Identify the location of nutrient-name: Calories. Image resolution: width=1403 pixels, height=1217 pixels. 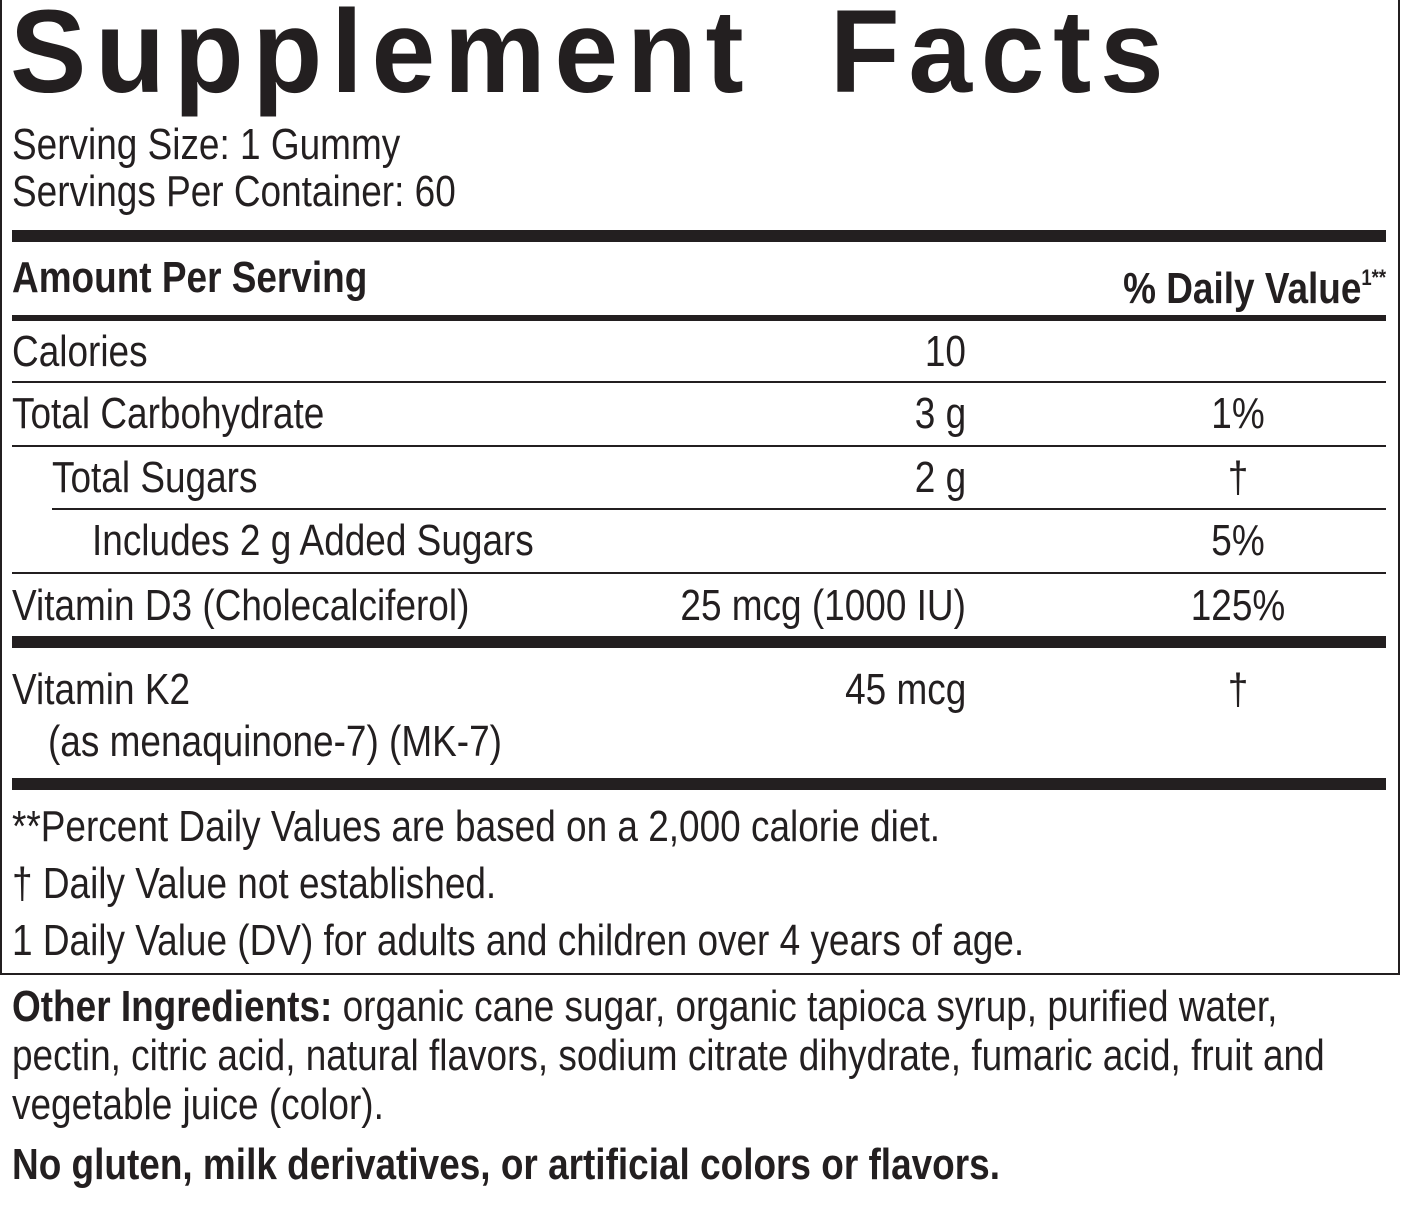
(80, 351).